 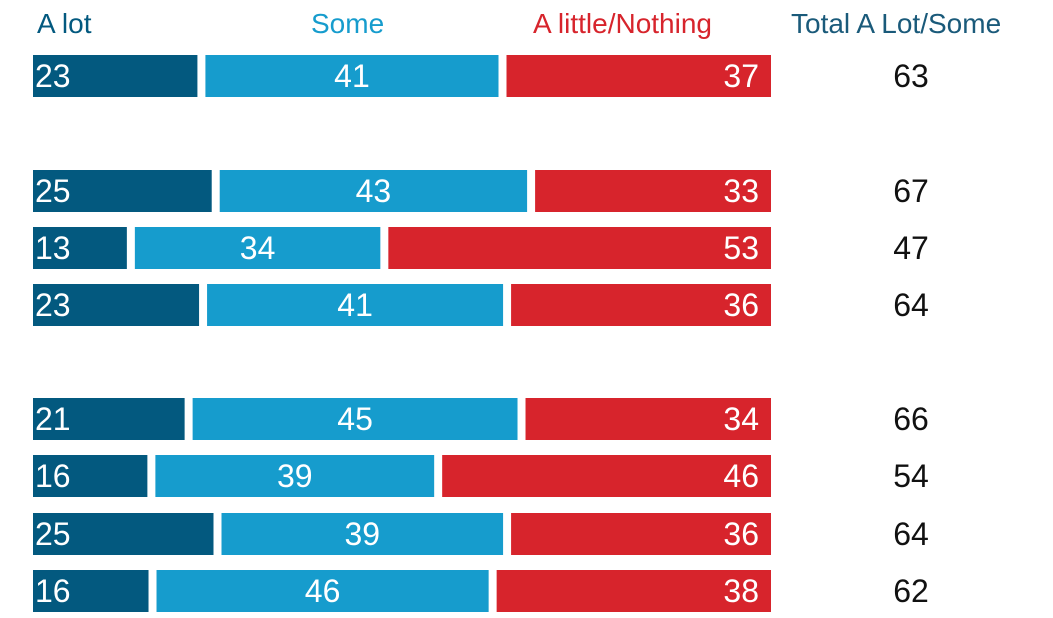 What do you see at coordinates (64, 23) in the screenshot?
I see `header-a-lot: A lot` at bounding box center [64, 23].